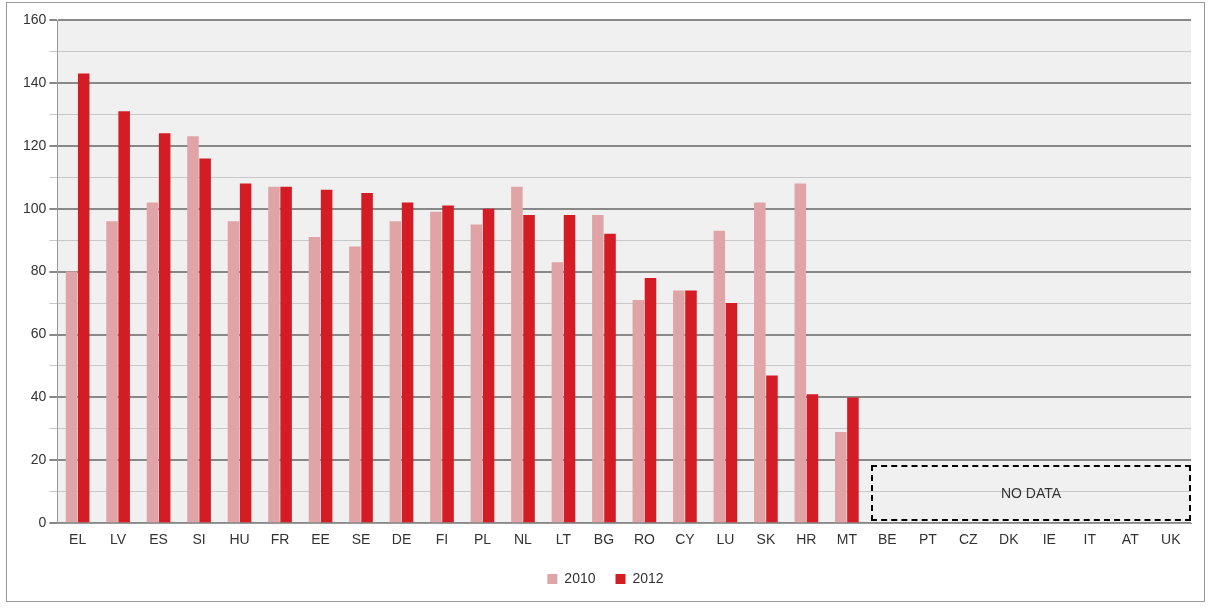 The width and height of the screenshot is (1213, 608). What do you see at coordinates (118, 539) in the screenshot?
I see `x-tick-label: LV` at bounding box center [118, 539].